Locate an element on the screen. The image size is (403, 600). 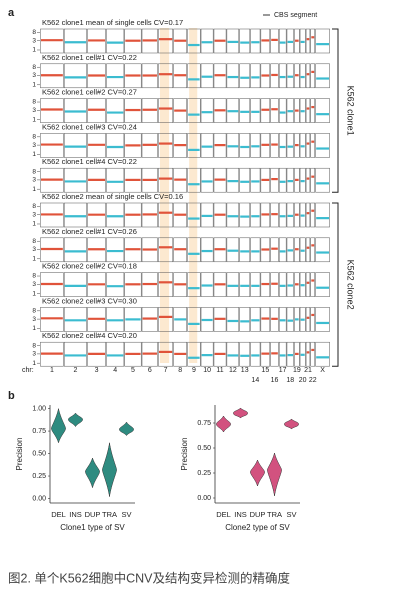
group-bracket is located at coordinates (335, 284).